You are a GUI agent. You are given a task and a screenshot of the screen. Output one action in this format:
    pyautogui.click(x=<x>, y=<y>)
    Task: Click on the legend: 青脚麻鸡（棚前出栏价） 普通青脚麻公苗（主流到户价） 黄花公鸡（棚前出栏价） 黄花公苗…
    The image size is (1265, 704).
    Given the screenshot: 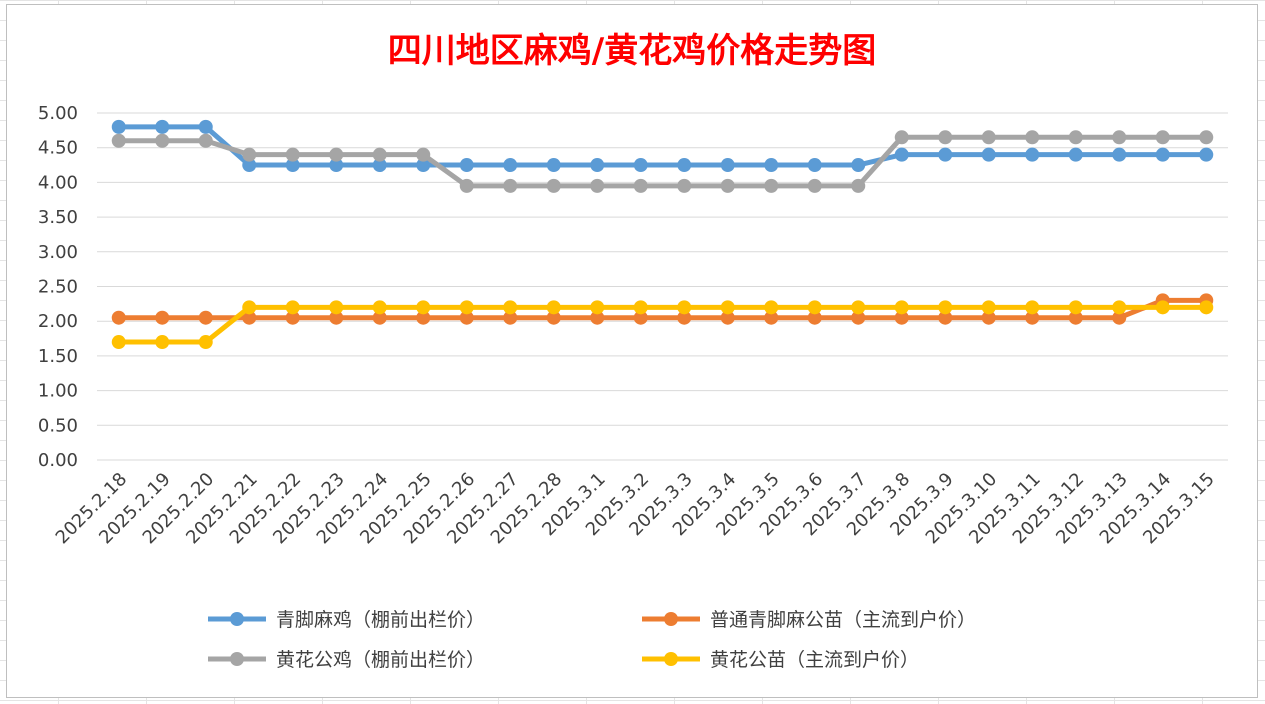 What is the action you would take?
    pyautogui.click(x=592, y=640)
    